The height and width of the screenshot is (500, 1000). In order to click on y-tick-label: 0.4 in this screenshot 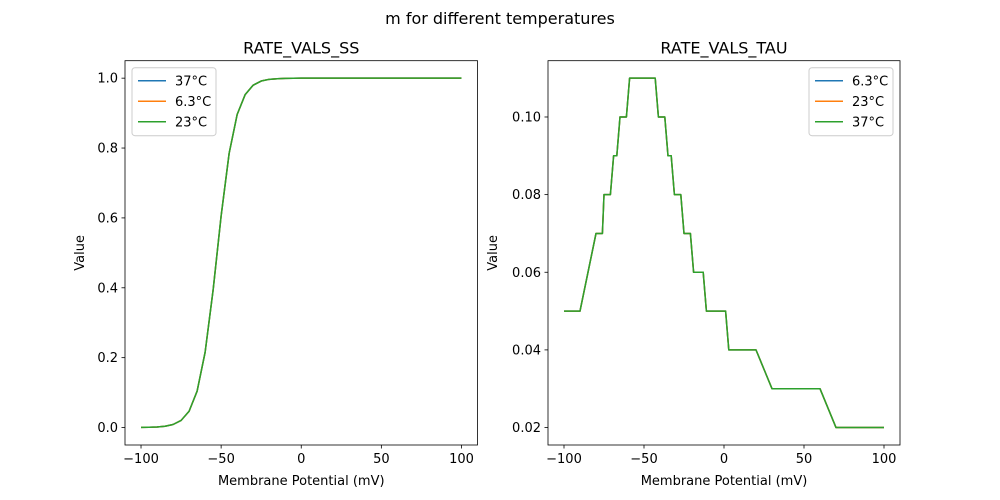, I will do `click(107, 288)`.